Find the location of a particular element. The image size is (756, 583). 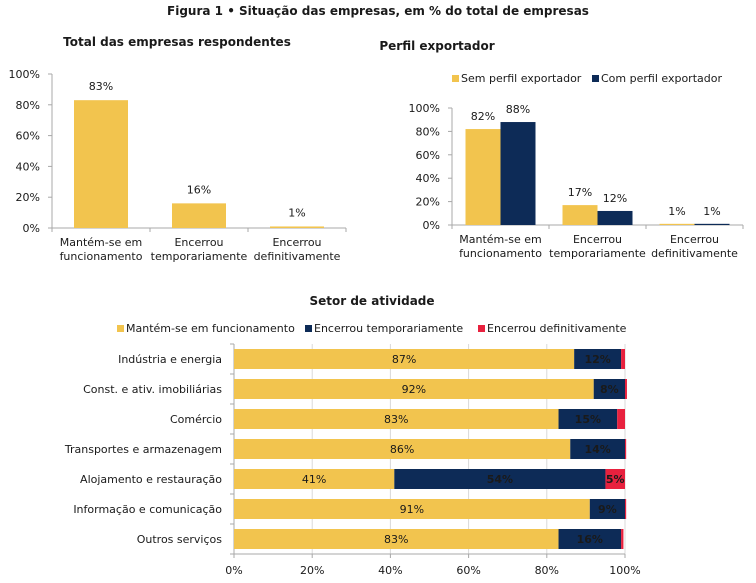

chart3-legend-label: Mantém-se em funcionamento is located at coordinates (210, 328).